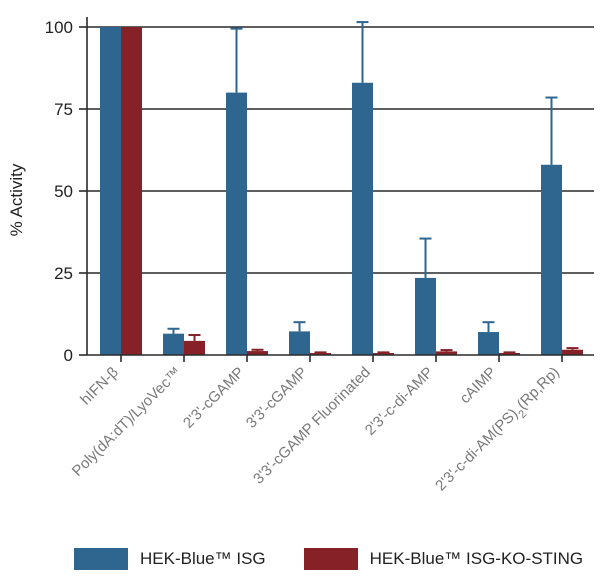 The height and width of the screenshot is (582, 611). What do you see at coordinates (59, 27) in the screenshot?
I see `y-tick-label: 100` at bounding box center [59, 27].